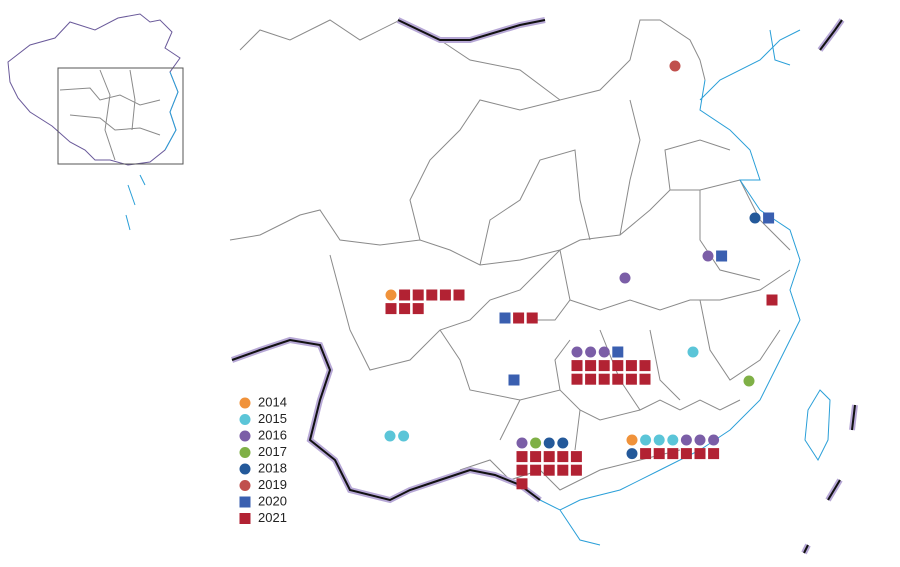 This screenshot has height=567, width=900. Describe the element at coordinates (272, 401) in the screenshot. I see `legend-label: 2014` at that location.